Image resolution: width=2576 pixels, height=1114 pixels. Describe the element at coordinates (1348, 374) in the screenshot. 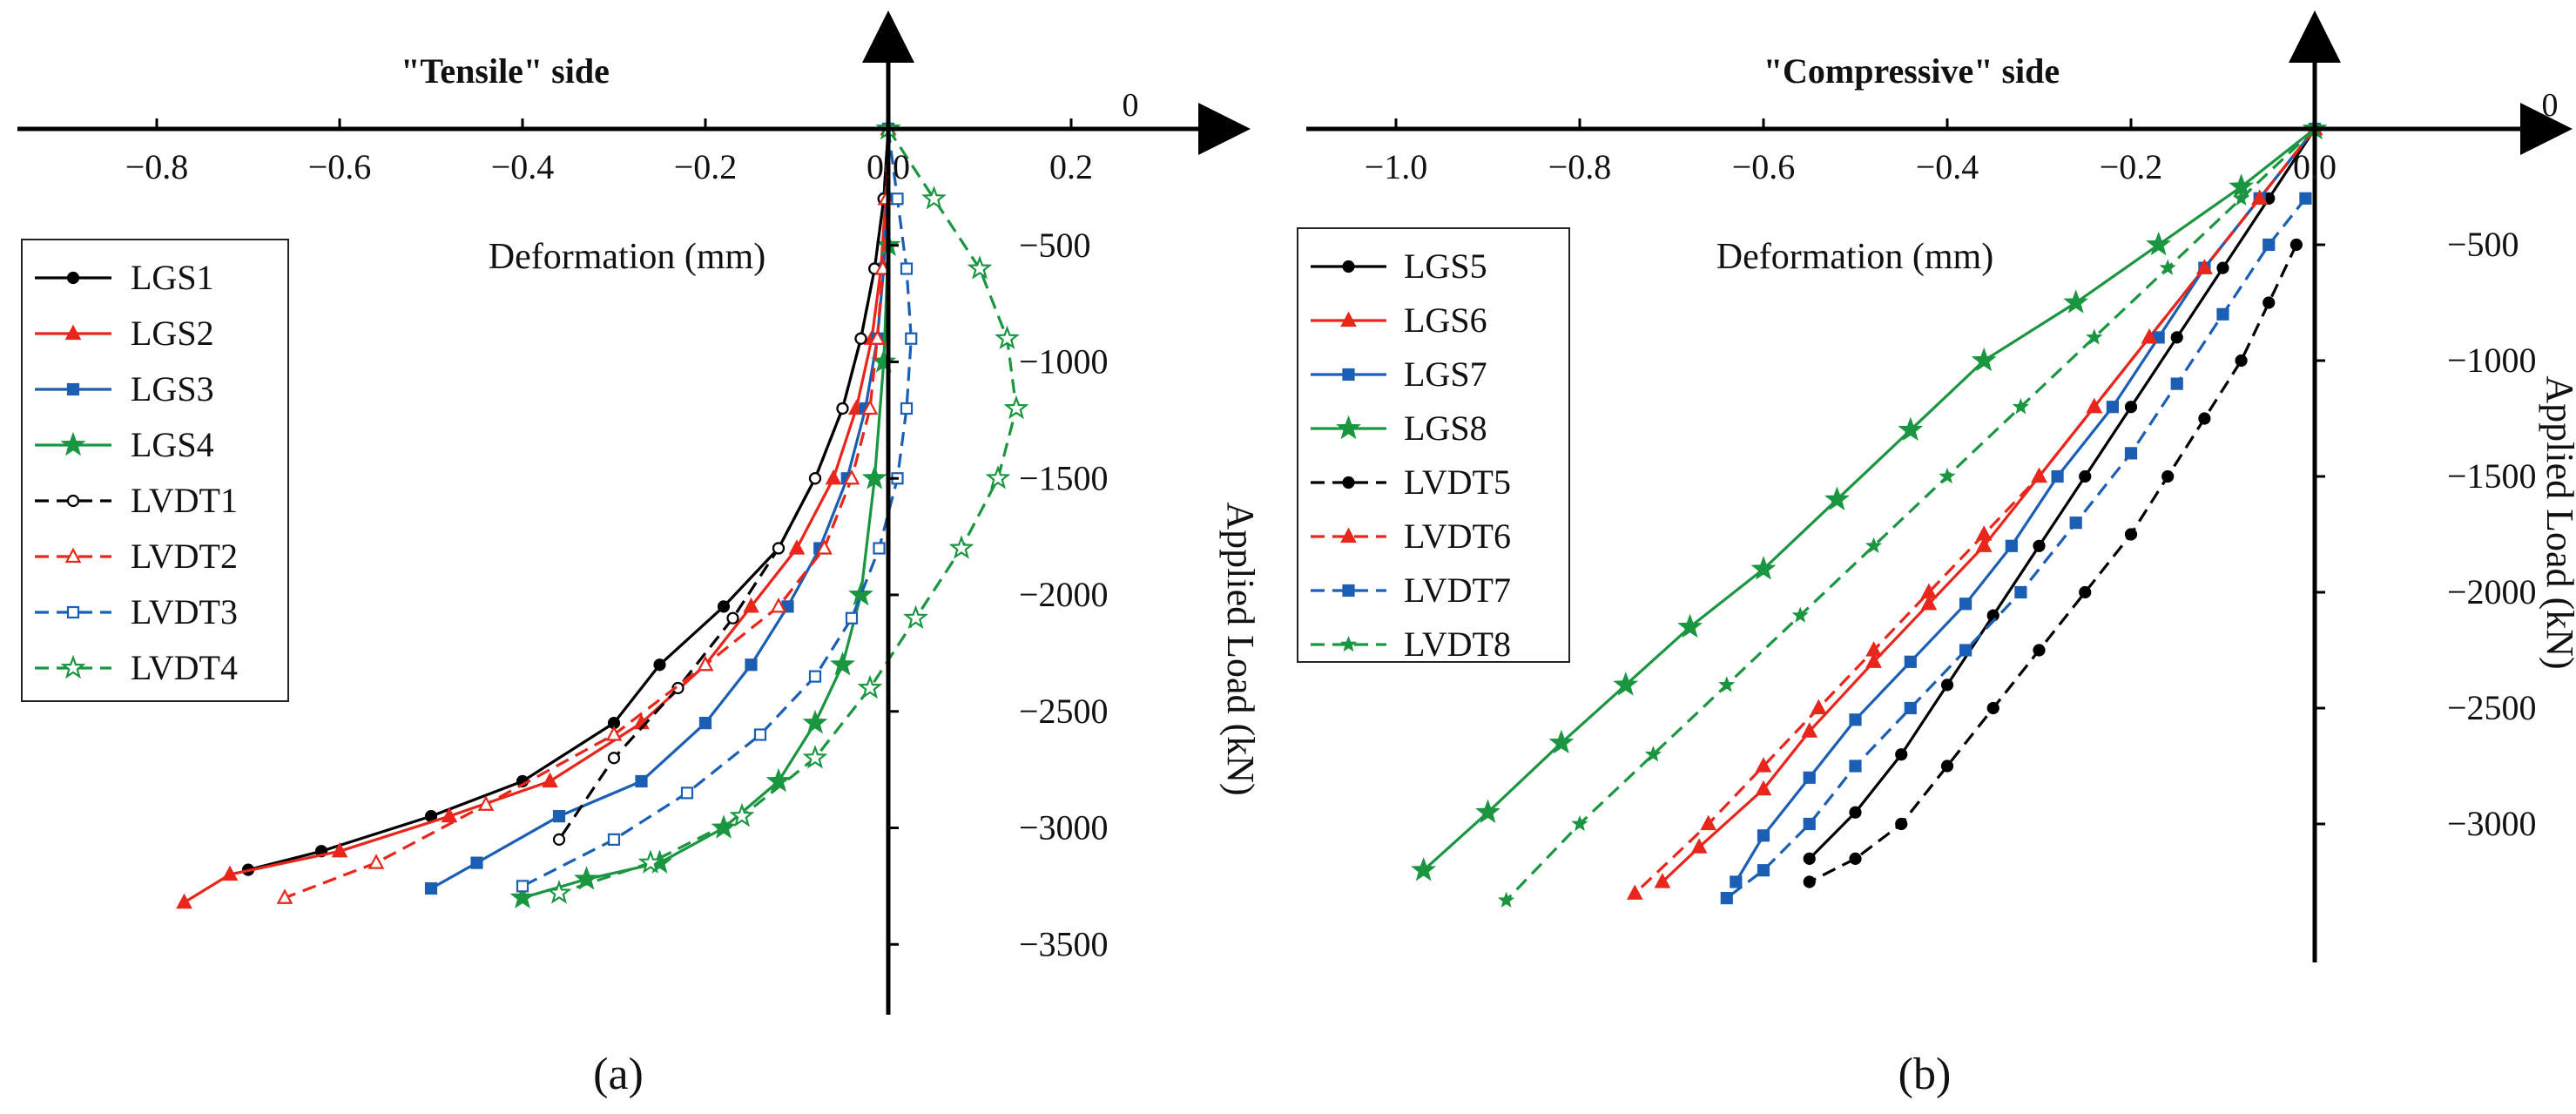

I see `panel-b-legend-lgs7-marker` at that location.